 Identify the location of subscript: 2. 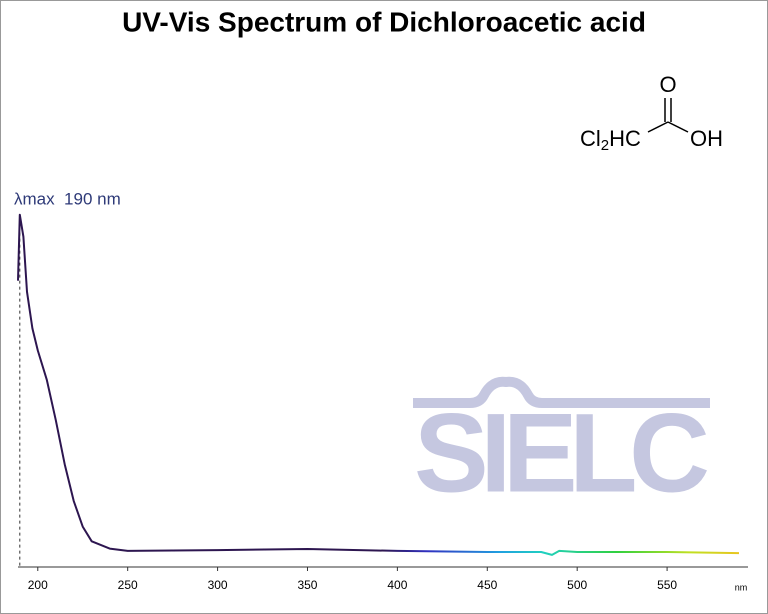
(605, 145).